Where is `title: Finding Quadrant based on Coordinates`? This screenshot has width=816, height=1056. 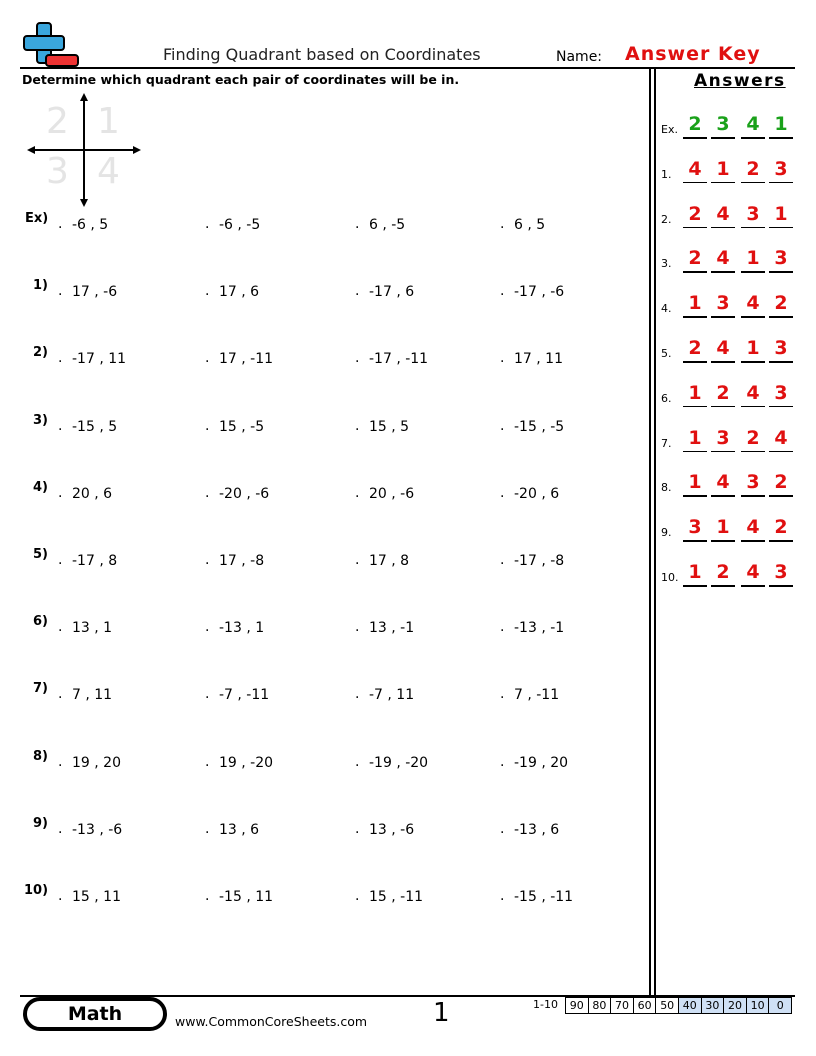
title: Finding Quadrant based on Coordinates is located at coordinates (322, 54).